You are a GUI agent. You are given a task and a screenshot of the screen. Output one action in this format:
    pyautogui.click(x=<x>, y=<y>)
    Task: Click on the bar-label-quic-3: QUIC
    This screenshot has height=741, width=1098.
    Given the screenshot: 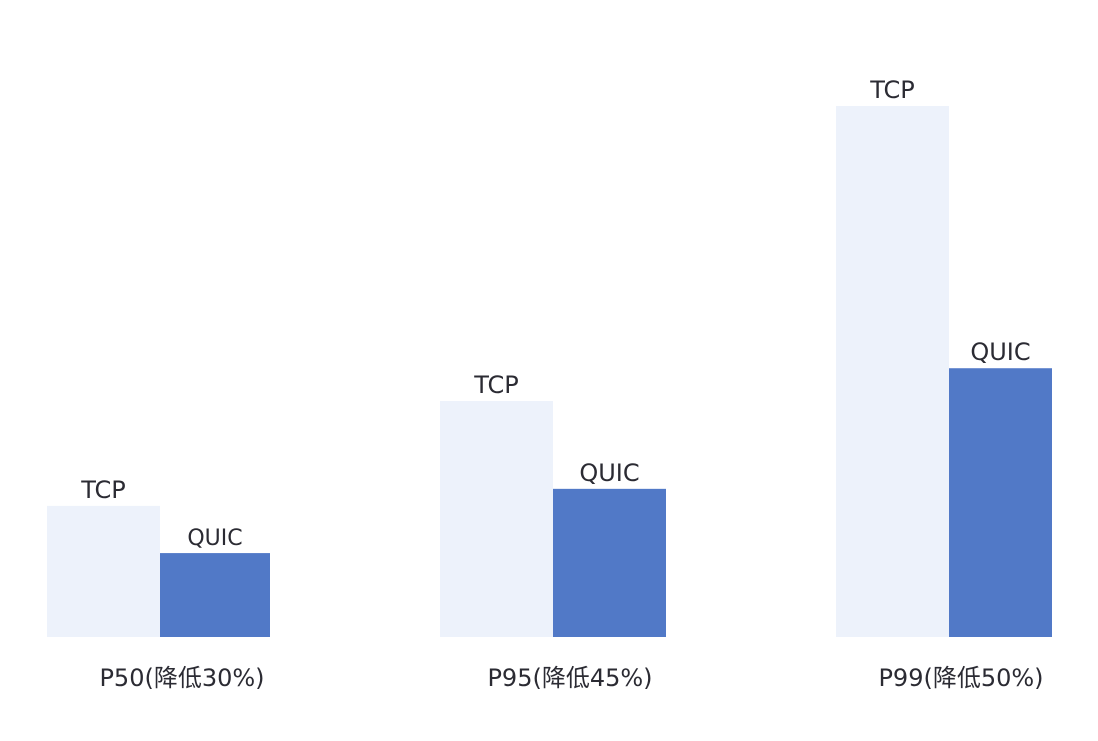 What is the action you would take?
    pyautogui.click(x=1000, y=352)
    